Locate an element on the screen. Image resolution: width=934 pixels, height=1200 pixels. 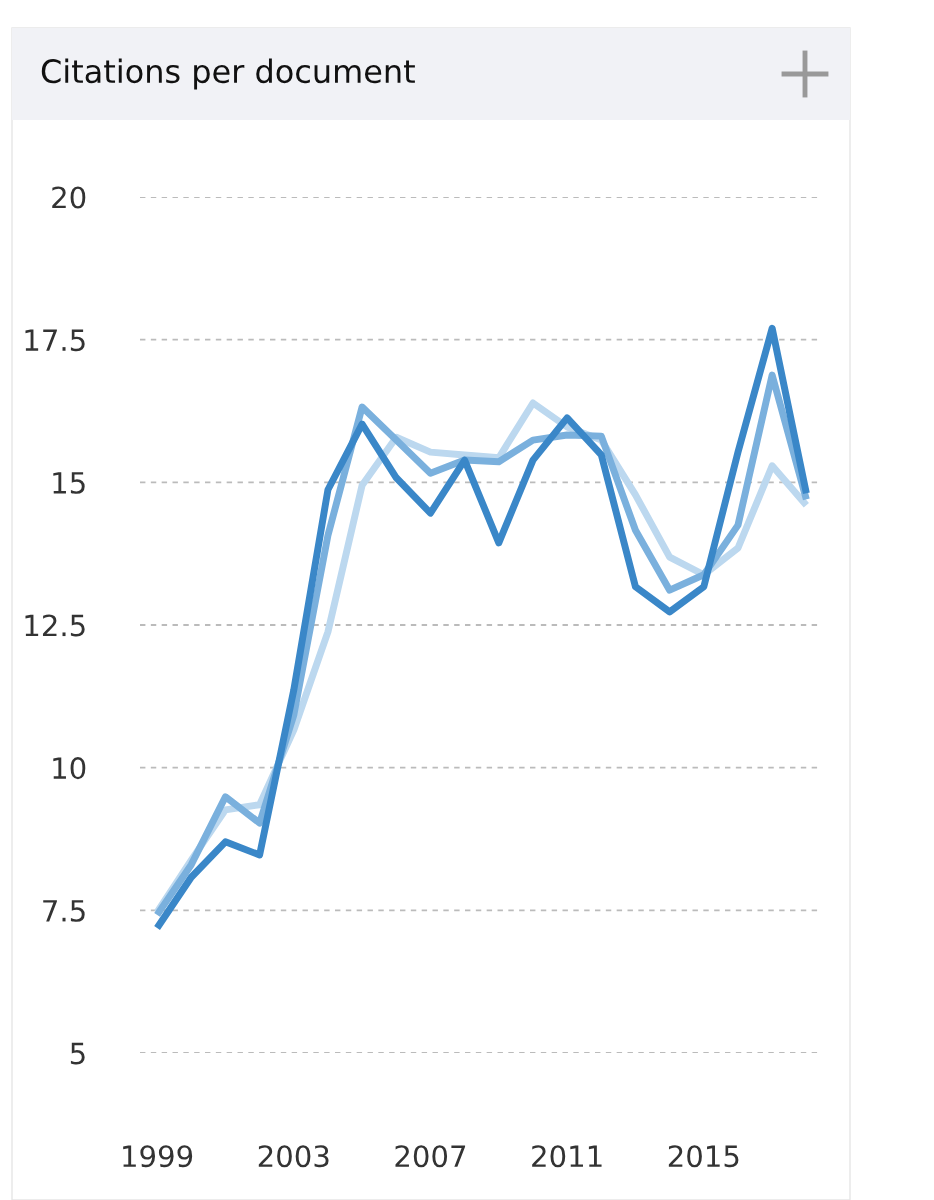
y-tick-label: 10 is located at coordinates (69, 768).